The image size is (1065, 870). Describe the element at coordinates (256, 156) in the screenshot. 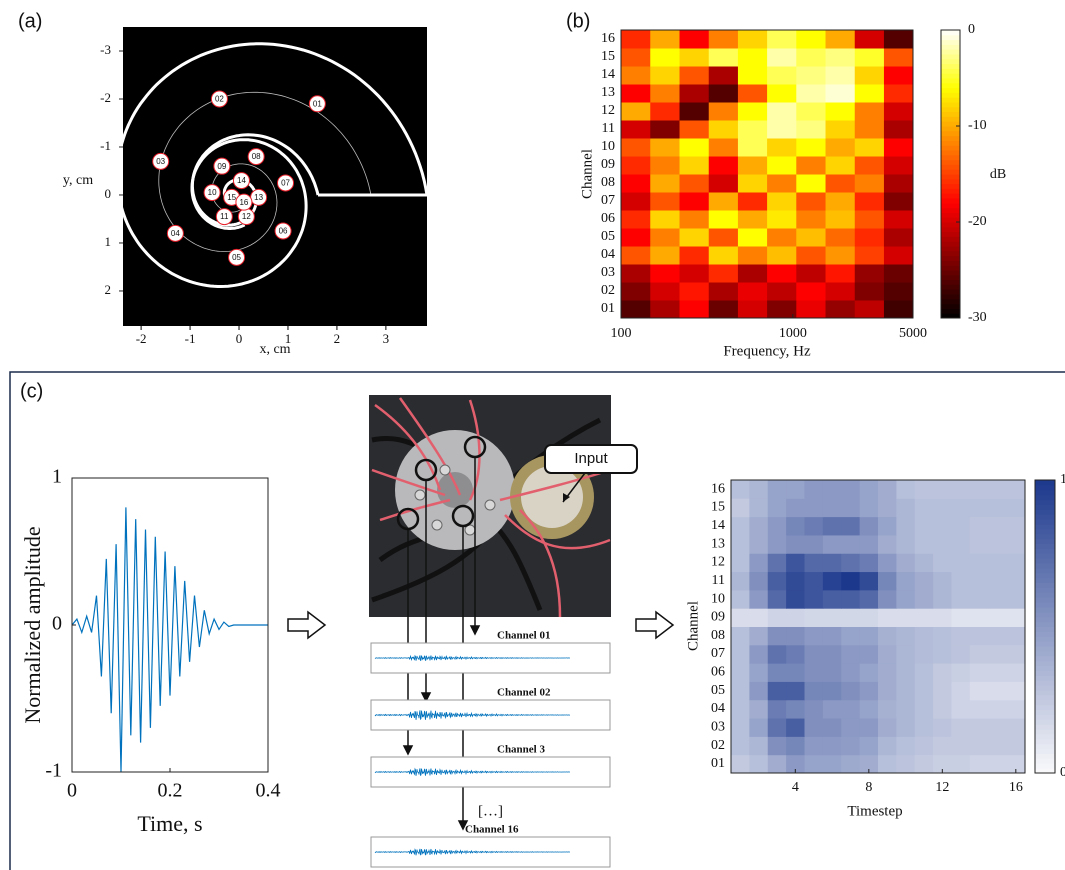

I see `sensor-label: 08` at that location.